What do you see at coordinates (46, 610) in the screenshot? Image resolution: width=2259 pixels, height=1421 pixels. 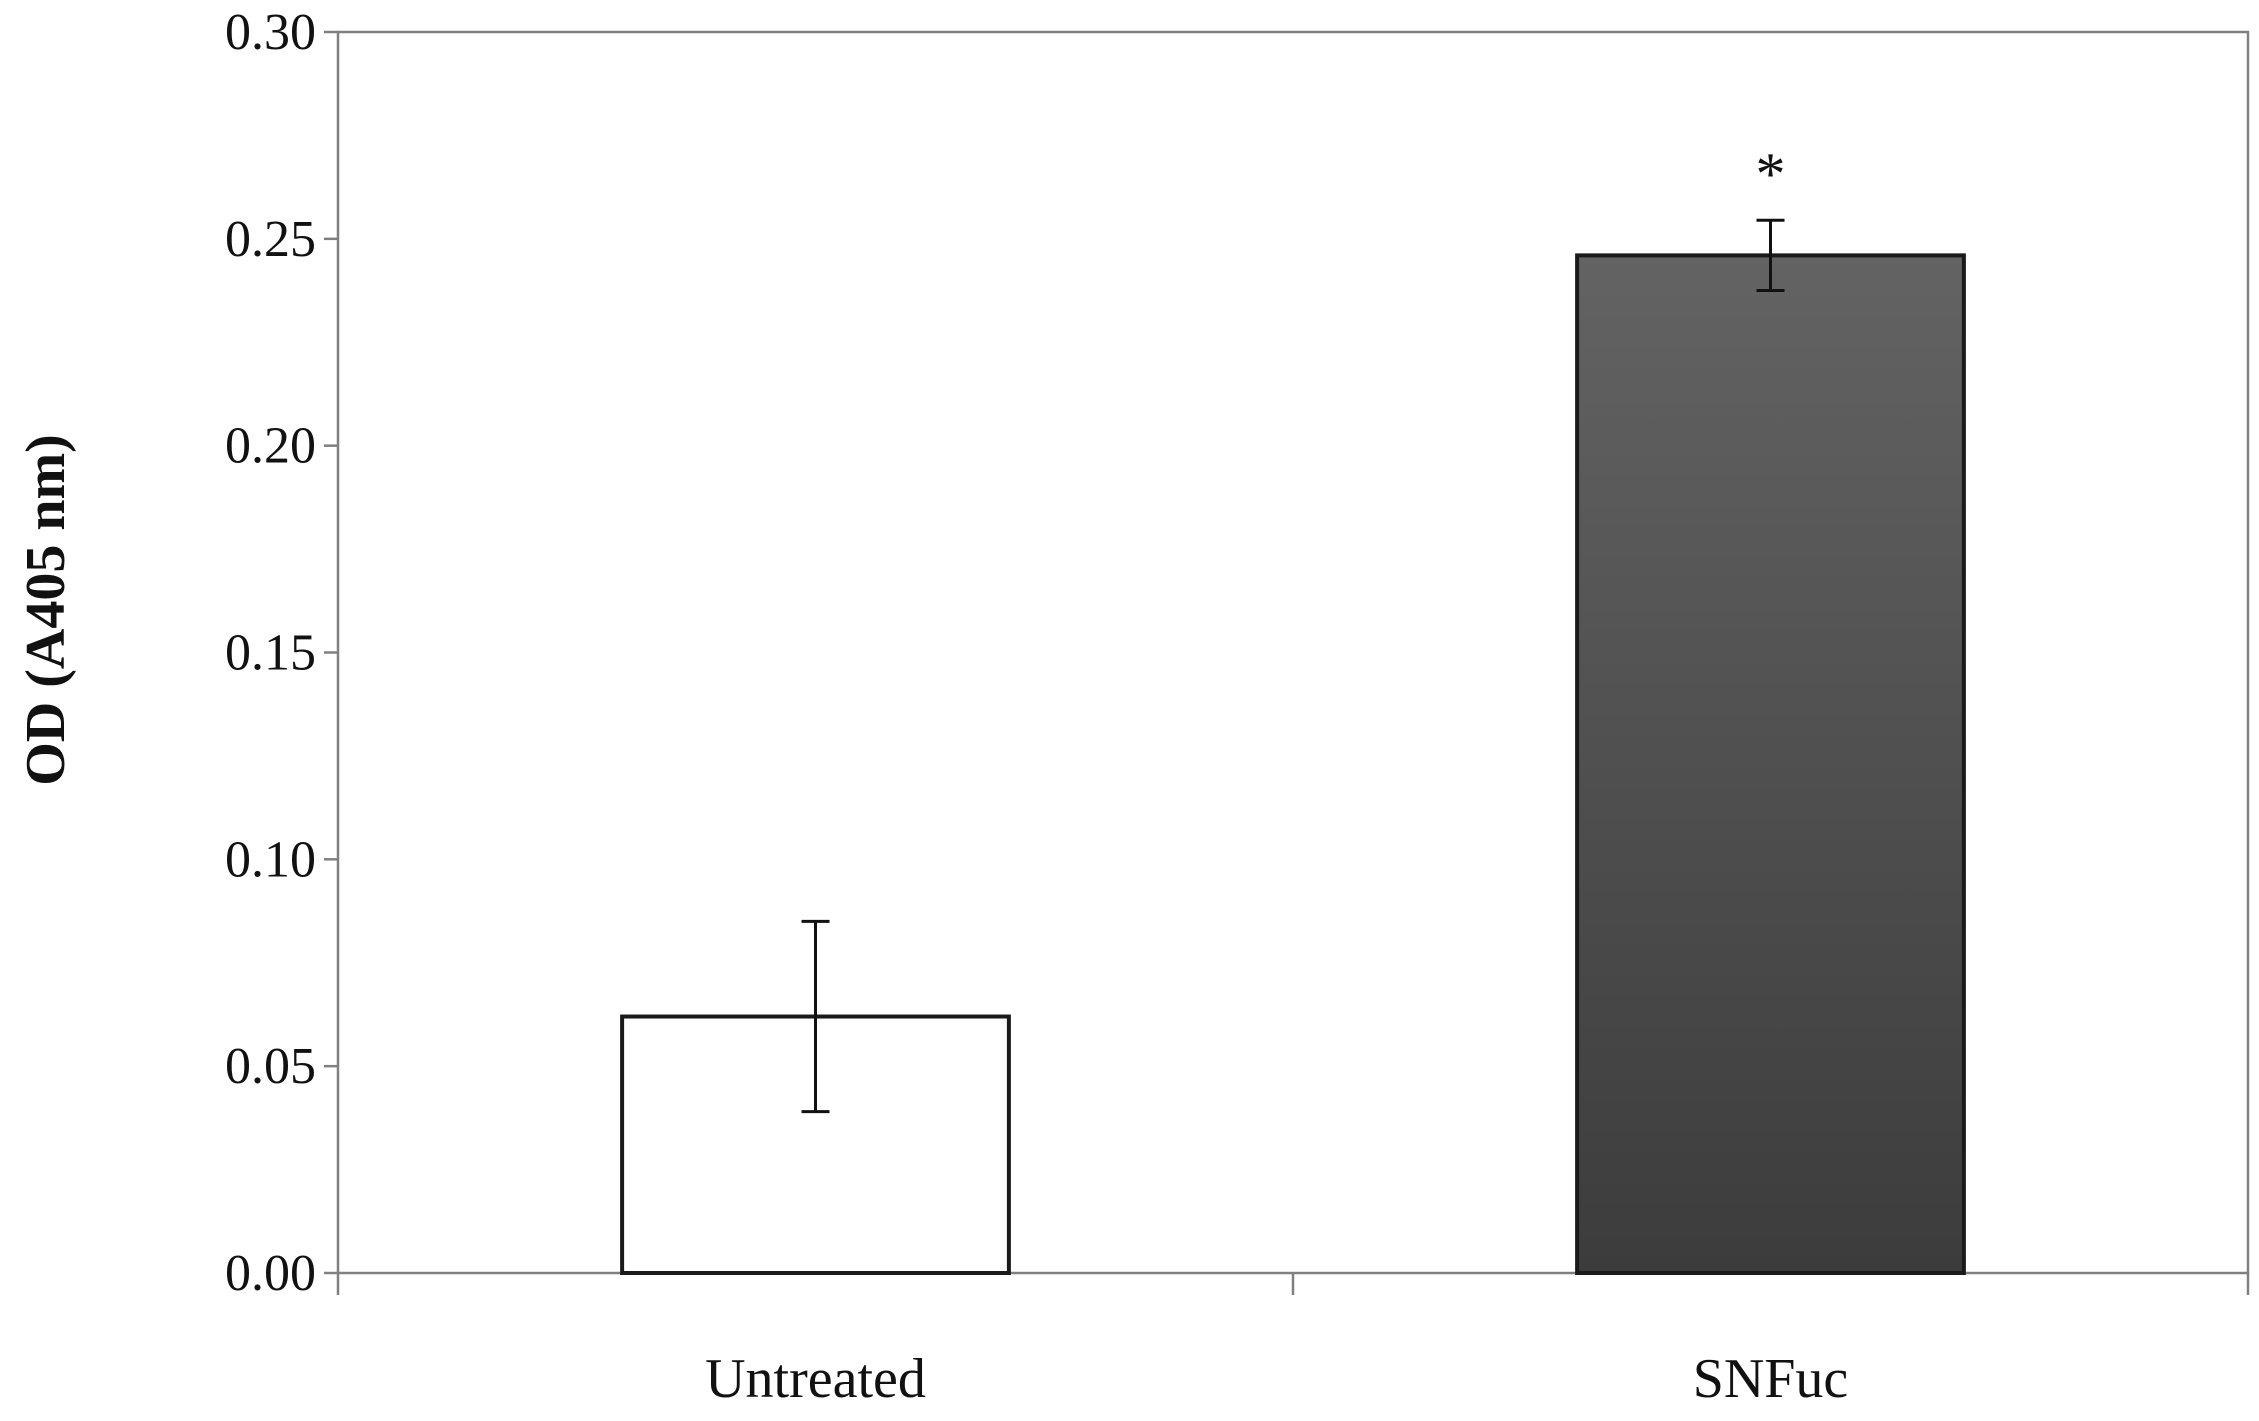 I see `y-axis-title: OD (A405 nm)` at bounding box center [46, 610].